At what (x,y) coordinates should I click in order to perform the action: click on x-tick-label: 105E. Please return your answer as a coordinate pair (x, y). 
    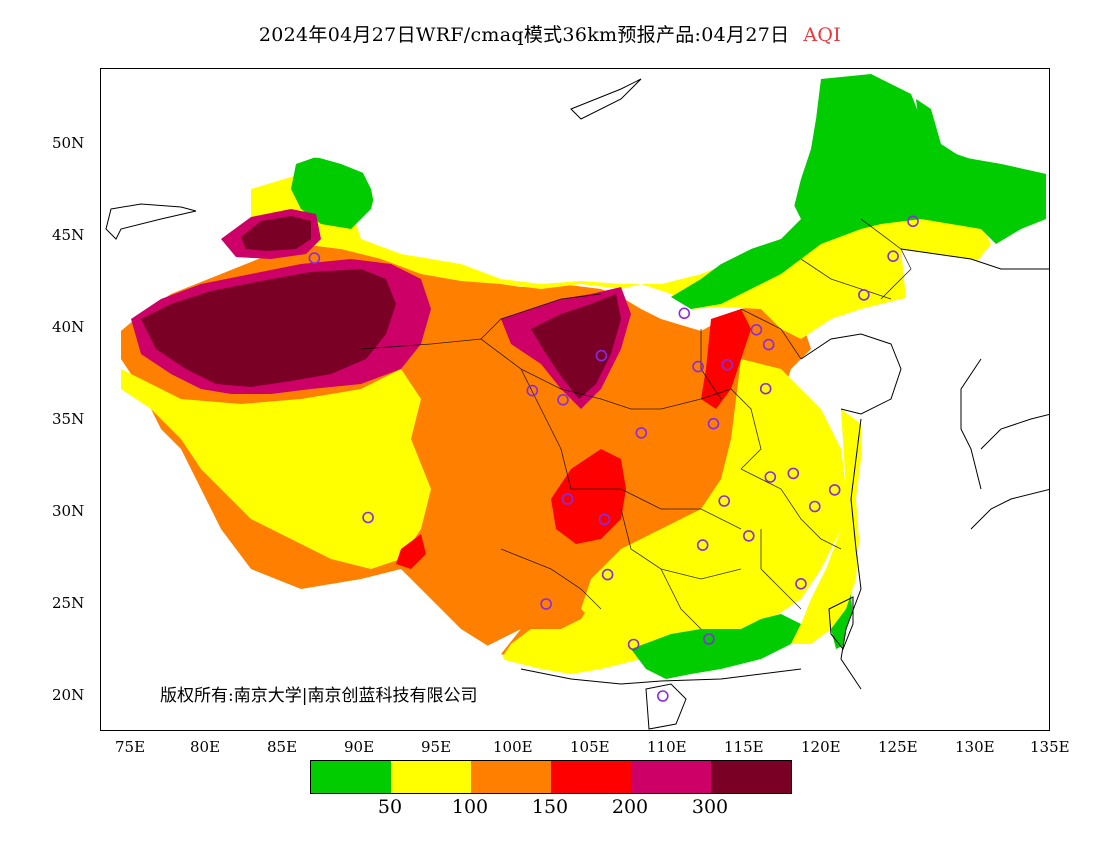
    Looking at the image, I should click on (590, 747).